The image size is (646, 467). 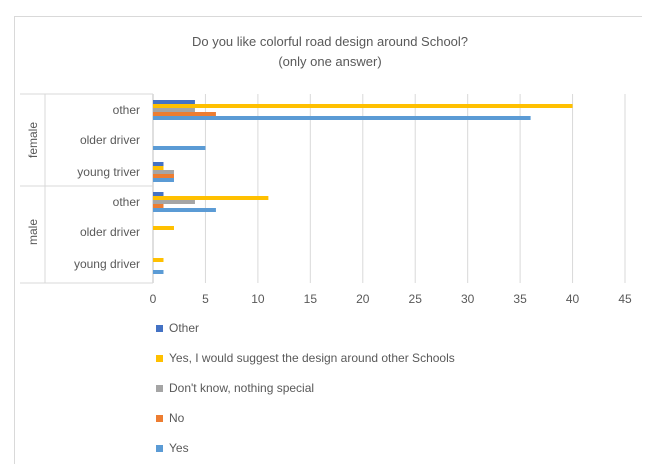 I want to click on x-tick-label: 30, so click(x=468, y=299).